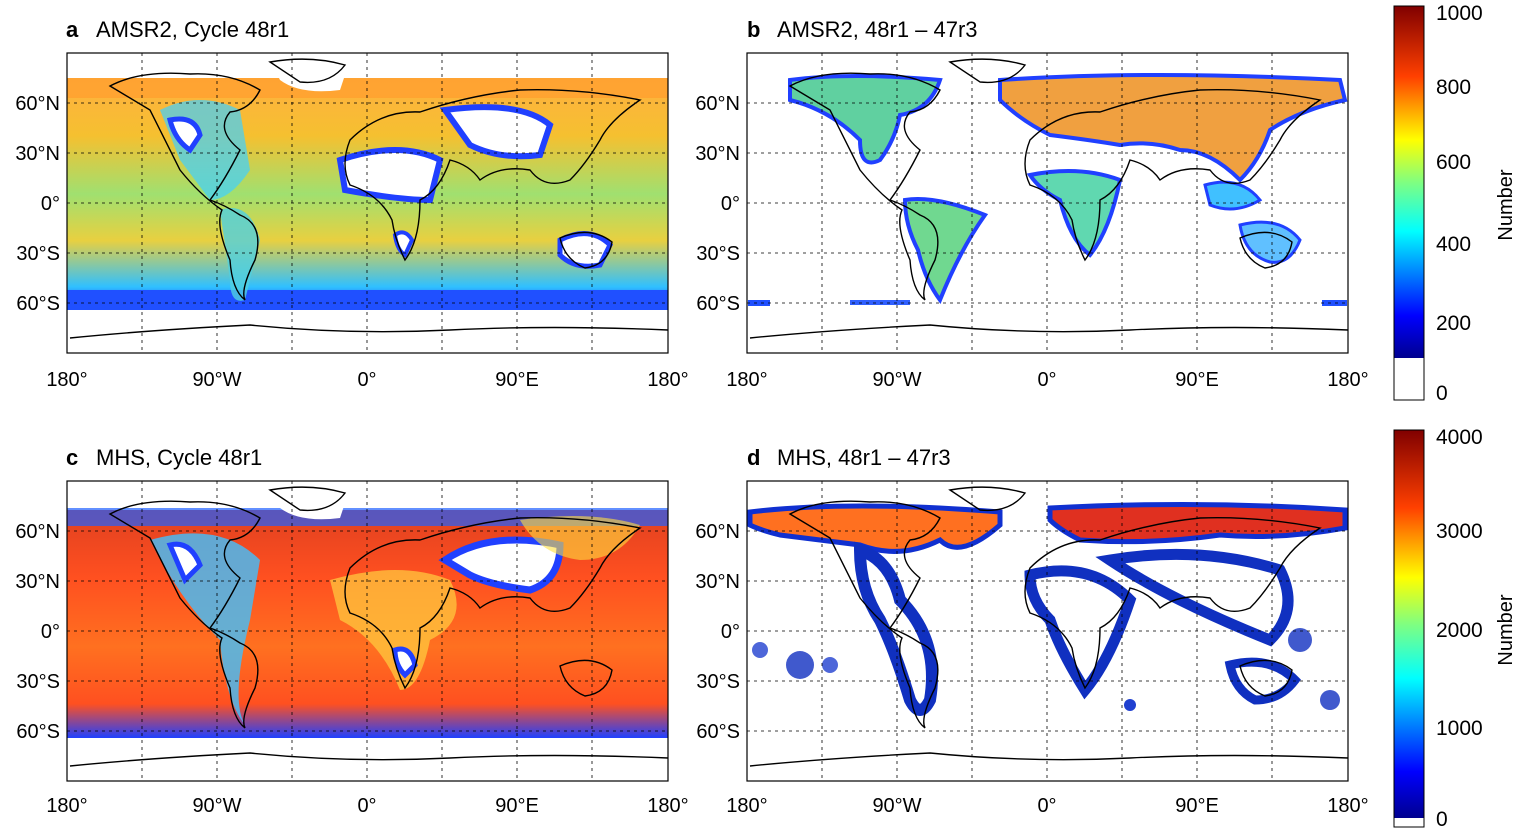  I want to click on colorbar-tick: 800, so click(1453, 87).